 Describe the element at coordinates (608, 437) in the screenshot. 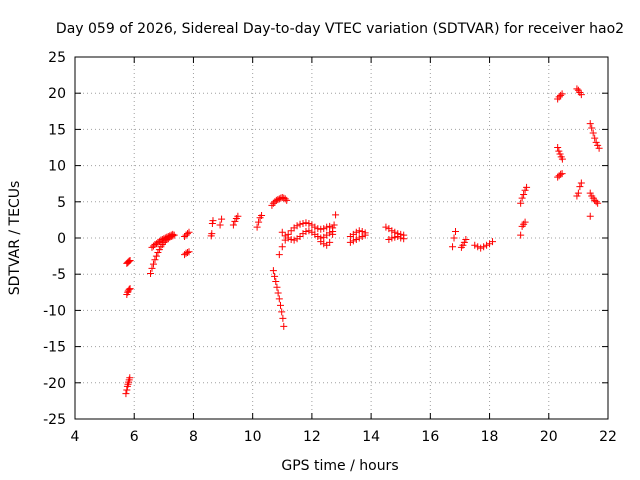

I see `x-tick-label: 22` at that location.